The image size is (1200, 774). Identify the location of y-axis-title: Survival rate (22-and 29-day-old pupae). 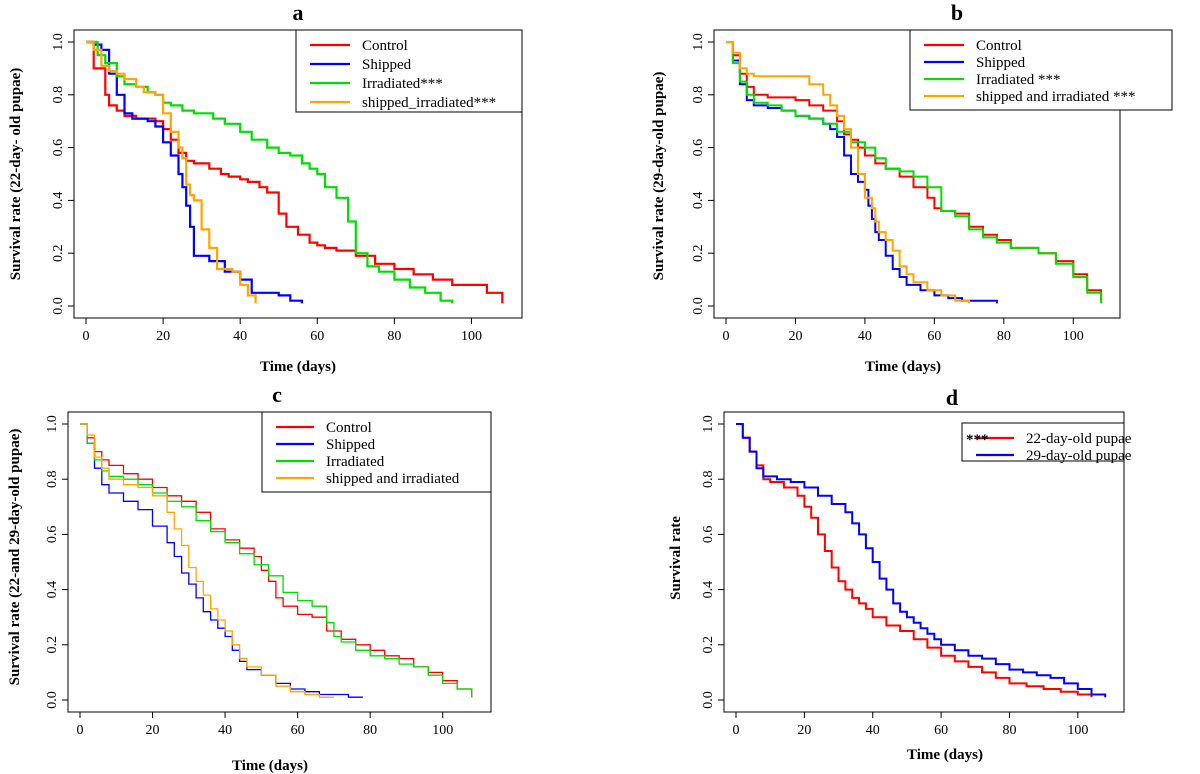
(15, 557).